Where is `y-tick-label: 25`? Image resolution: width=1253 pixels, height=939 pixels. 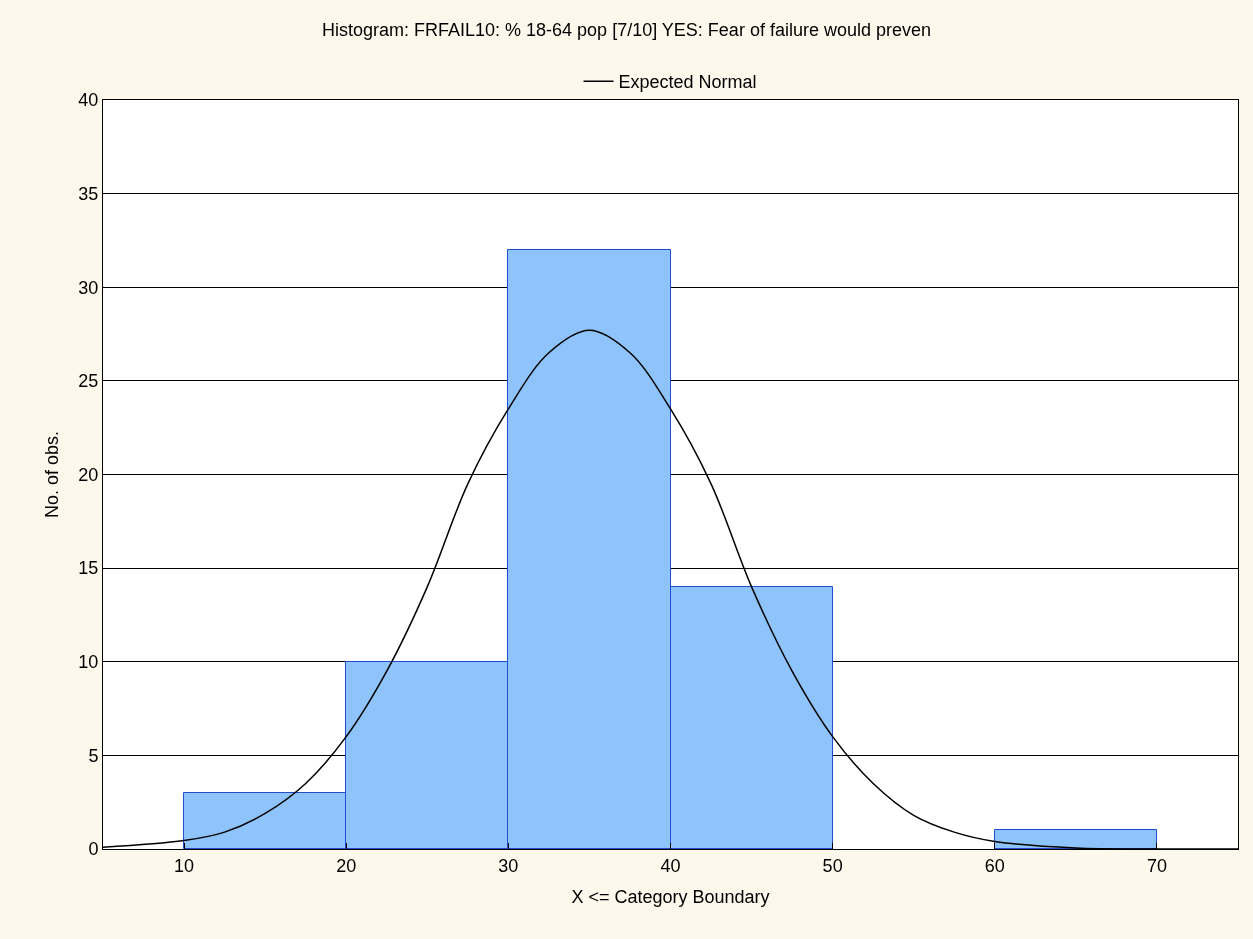 y-tick-label: 25 is located at coordinates (88, 381).